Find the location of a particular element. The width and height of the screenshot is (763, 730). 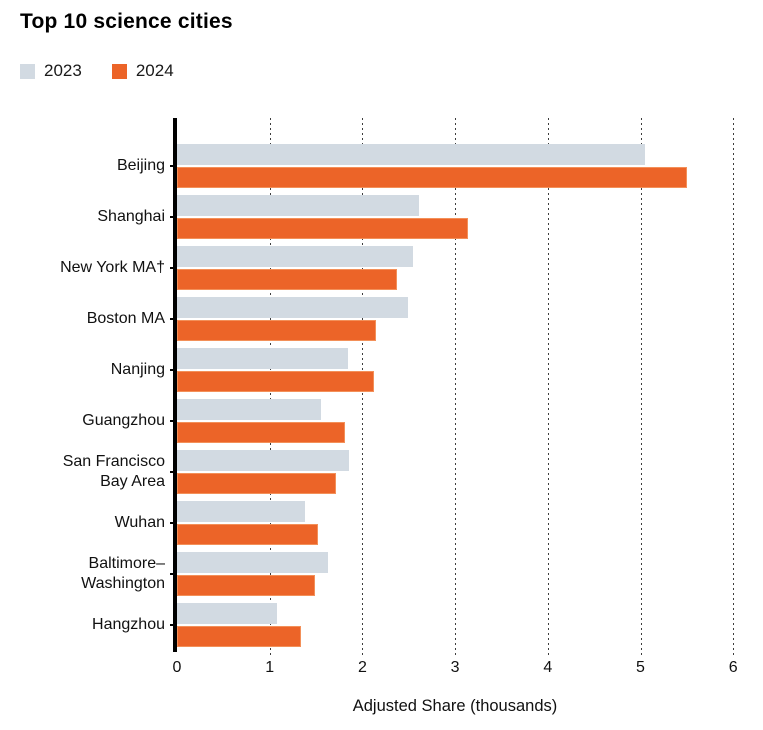

bar-group: Hangzhou is located at coordinates (381, 625).